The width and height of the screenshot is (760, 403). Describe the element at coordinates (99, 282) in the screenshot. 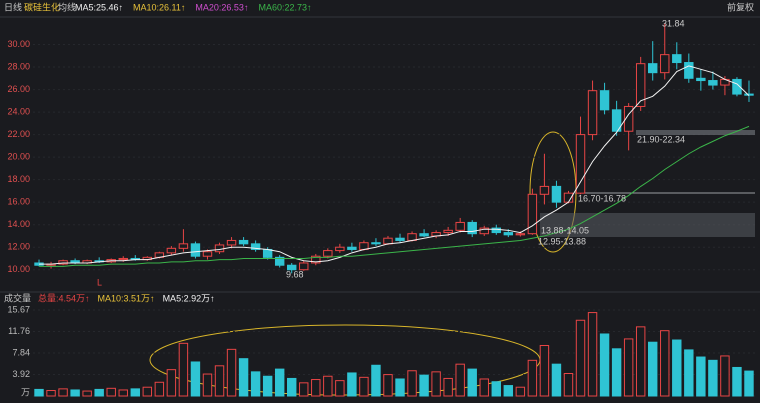

I see `annotation: L` at that location.